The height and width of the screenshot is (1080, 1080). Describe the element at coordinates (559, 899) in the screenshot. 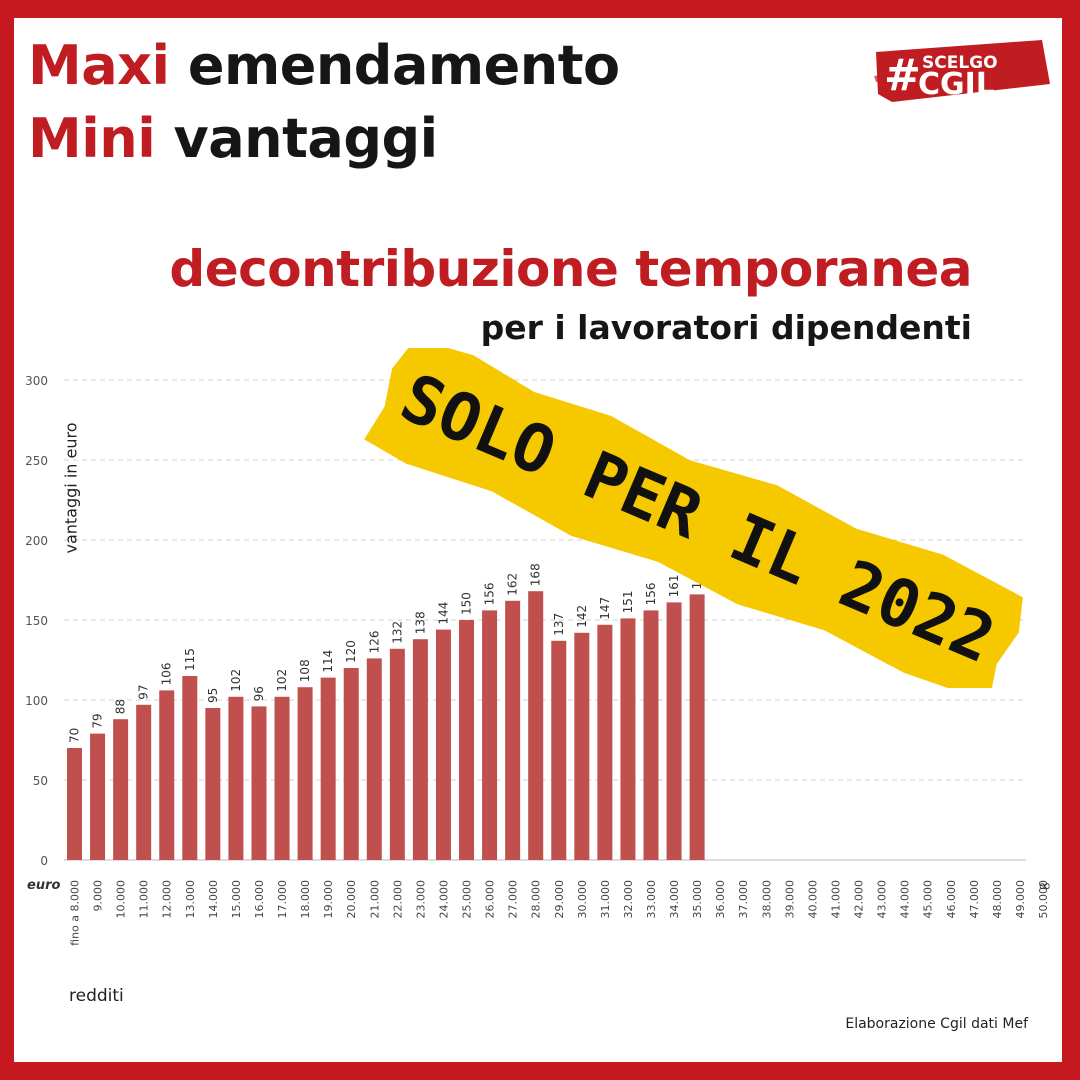

I see `x-tick-label: 29.000` at that location.